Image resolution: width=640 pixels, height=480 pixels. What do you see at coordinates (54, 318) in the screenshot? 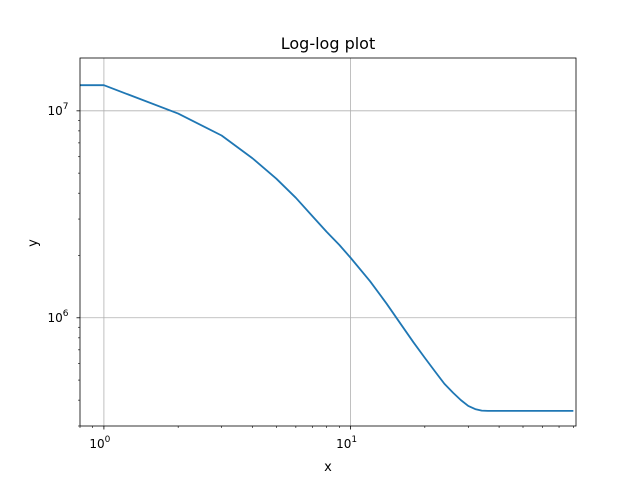
I see `y-tick-label-base-0: 10` at bounding box center [54, 318].